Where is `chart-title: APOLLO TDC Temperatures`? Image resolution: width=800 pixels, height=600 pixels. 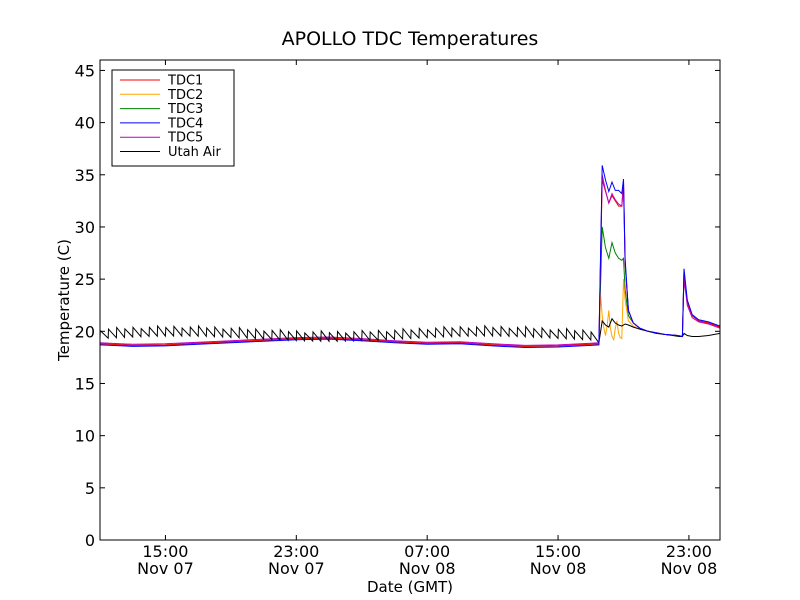
chart-title: APOLLO TDC Temperatures is located at coordinates (410, 39).